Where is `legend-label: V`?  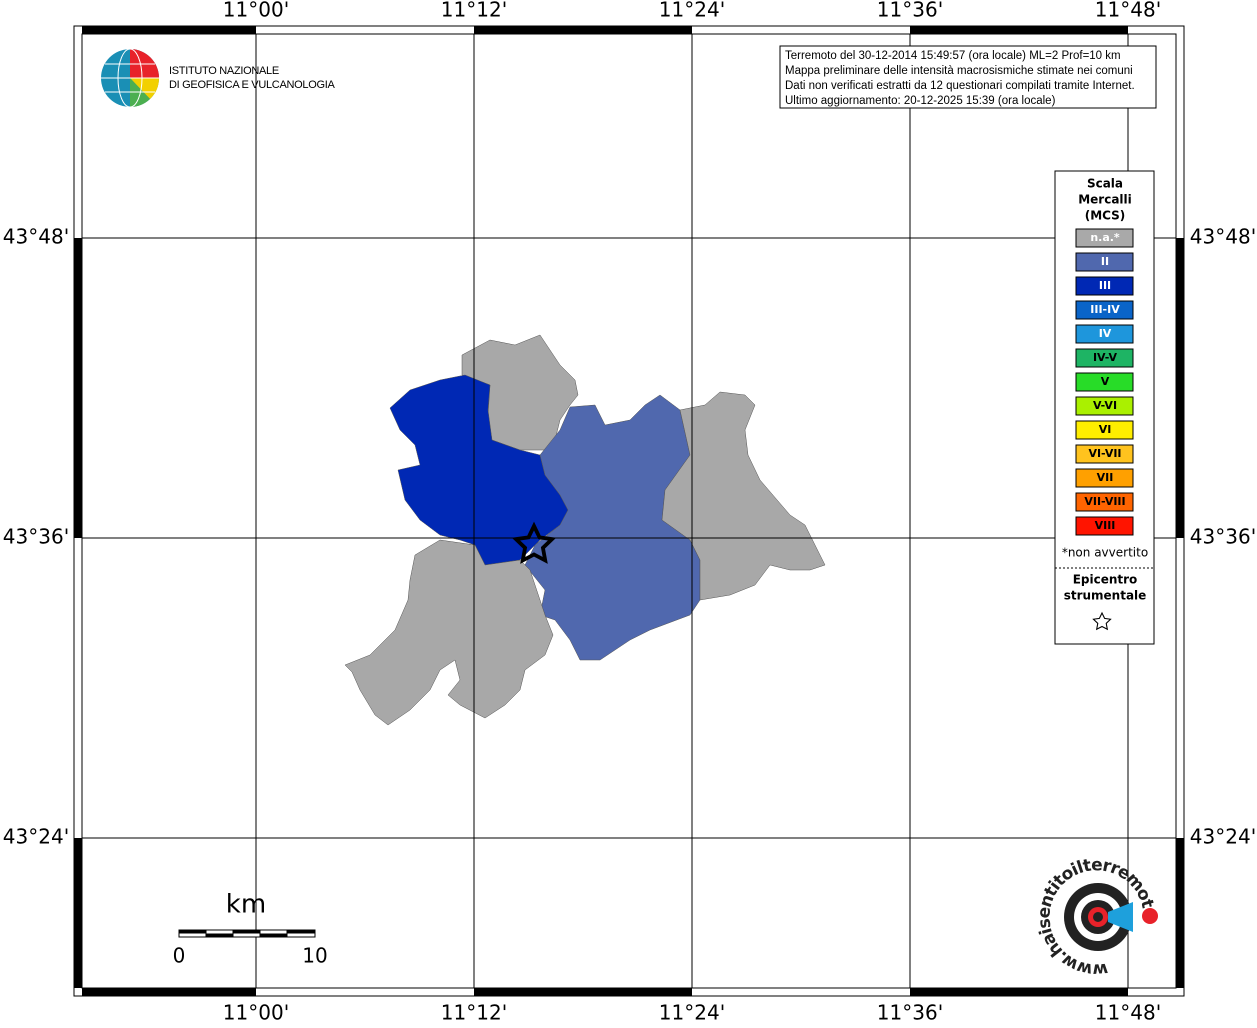 legend-label: V is located at coordinates (1105, 381).